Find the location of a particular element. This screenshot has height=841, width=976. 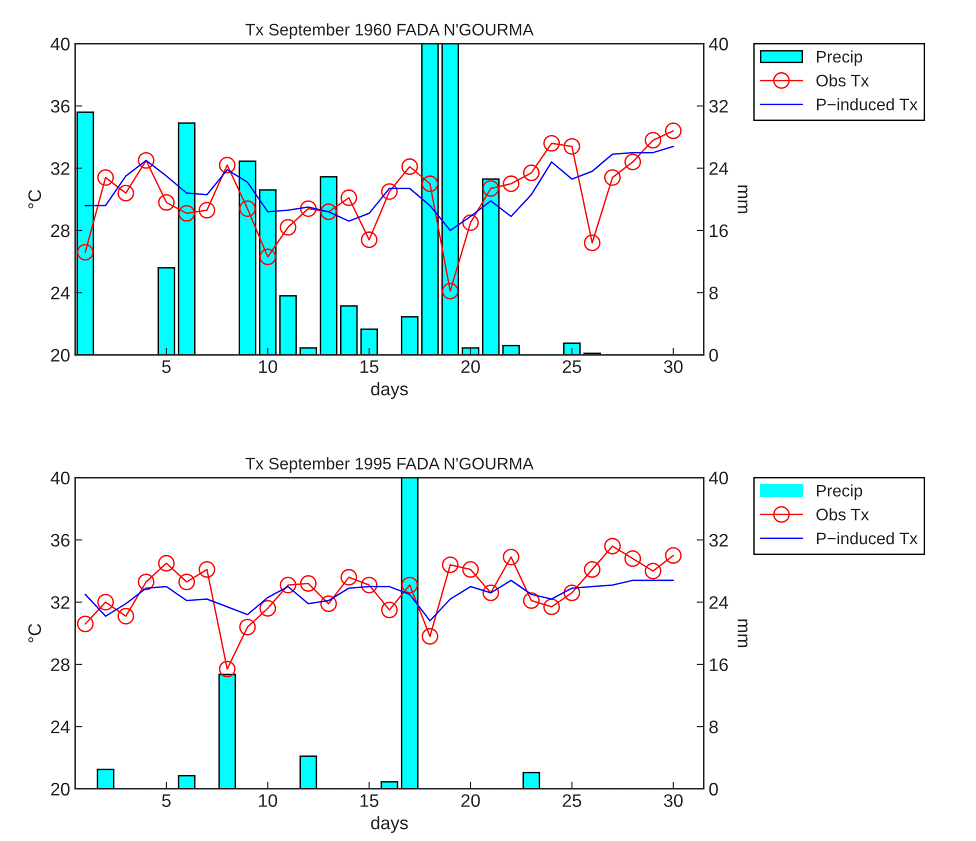

chart-title: Tx September 1995 FADA N'GOURMA is located at coordinates (390, 465).